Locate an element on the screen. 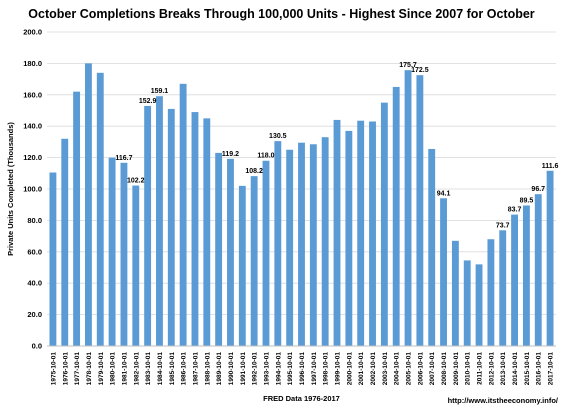 This screenshot has width=563, height=409. y-tick-label: 160.0 is located at coordinates (32, 94).